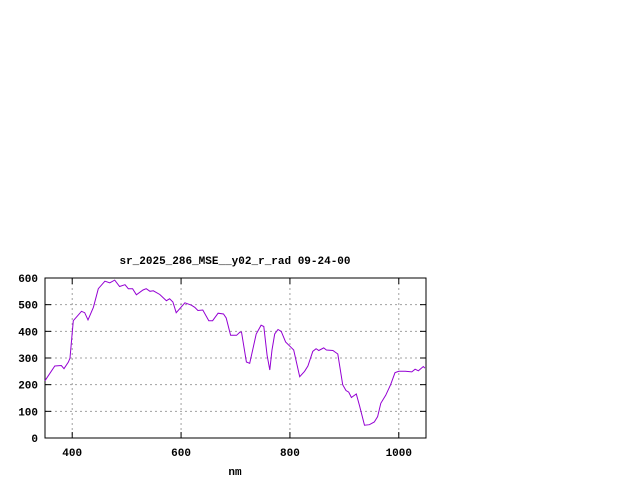 The width and height of the screenshot is (640, 485). Describe the element at coordinates (28, 280) in the screenshot. I see `y-tick-label: 600` at that location.